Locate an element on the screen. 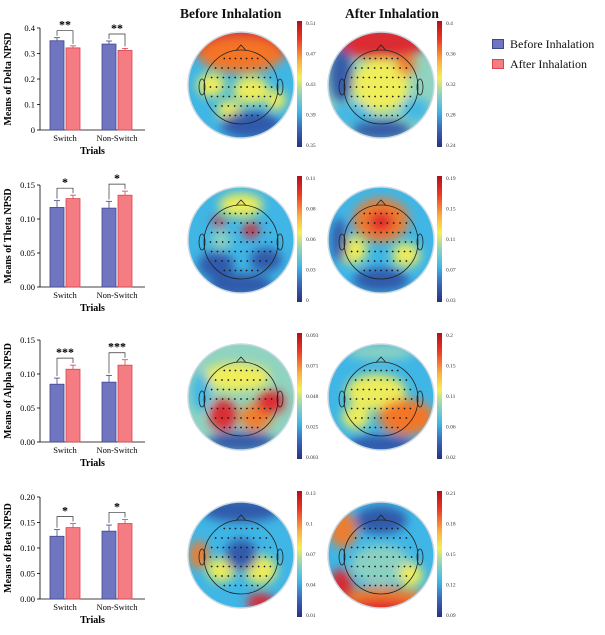 Image resolution: width=605 pixels, height=635 pixels. theta-after-rim is located at coordinates (381, 240).